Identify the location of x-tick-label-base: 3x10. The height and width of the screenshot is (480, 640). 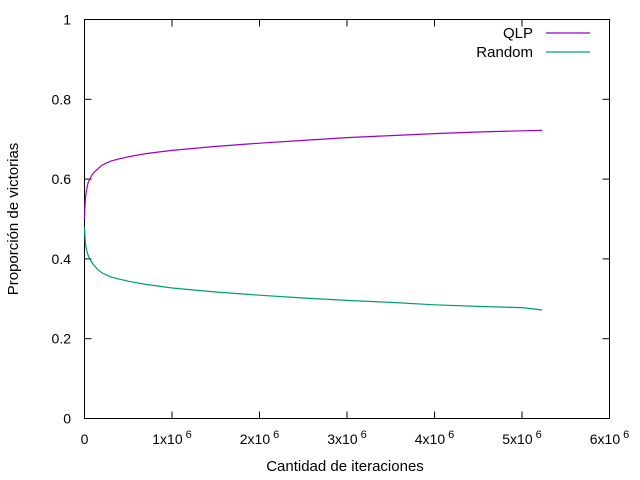
(342, 439).